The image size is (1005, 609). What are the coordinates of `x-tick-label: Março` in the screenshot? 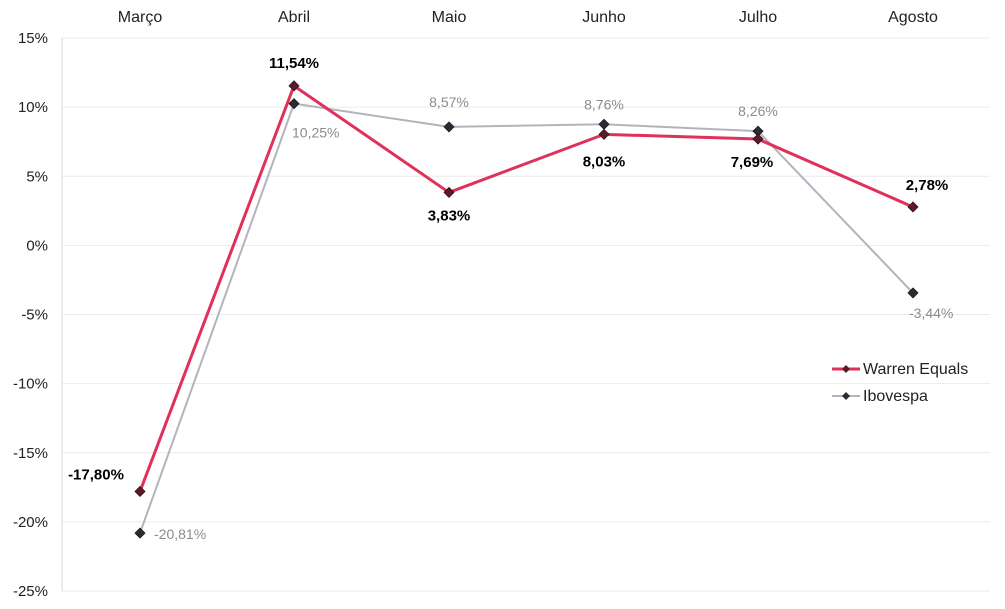 It's located at (140, 17).